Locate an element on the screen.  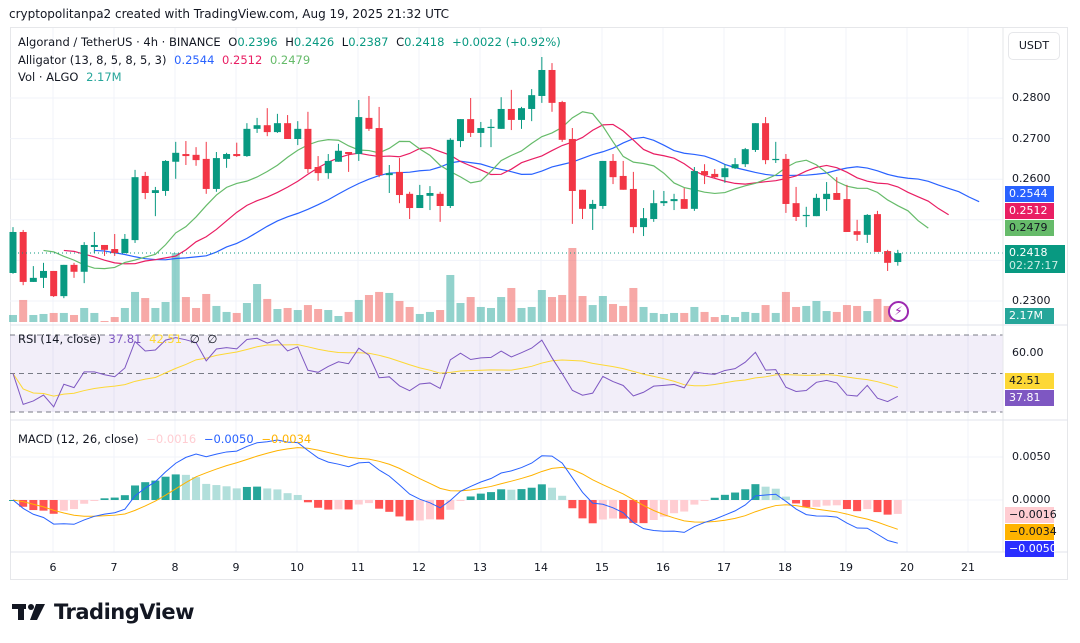
change-value: +0.0022 (+0.92%) is located at coordinates (506, 42).